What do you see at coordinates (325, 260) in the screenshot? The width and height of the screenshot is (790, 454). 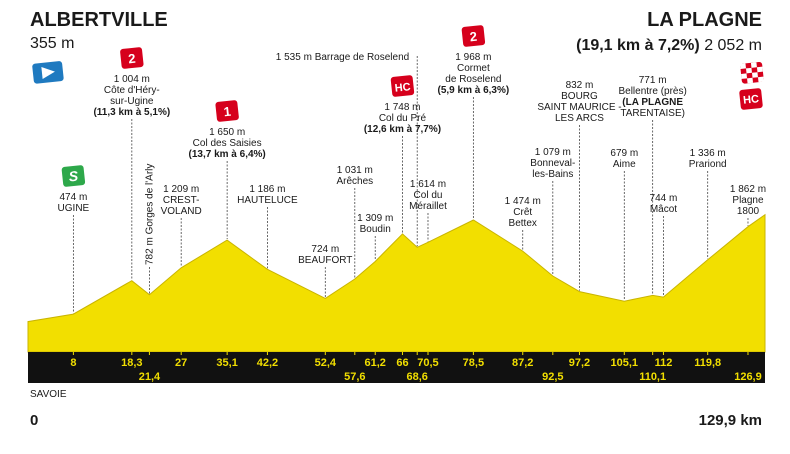 I see `waypoint-label: BEAUFORT` at bounding box center [325, 260].